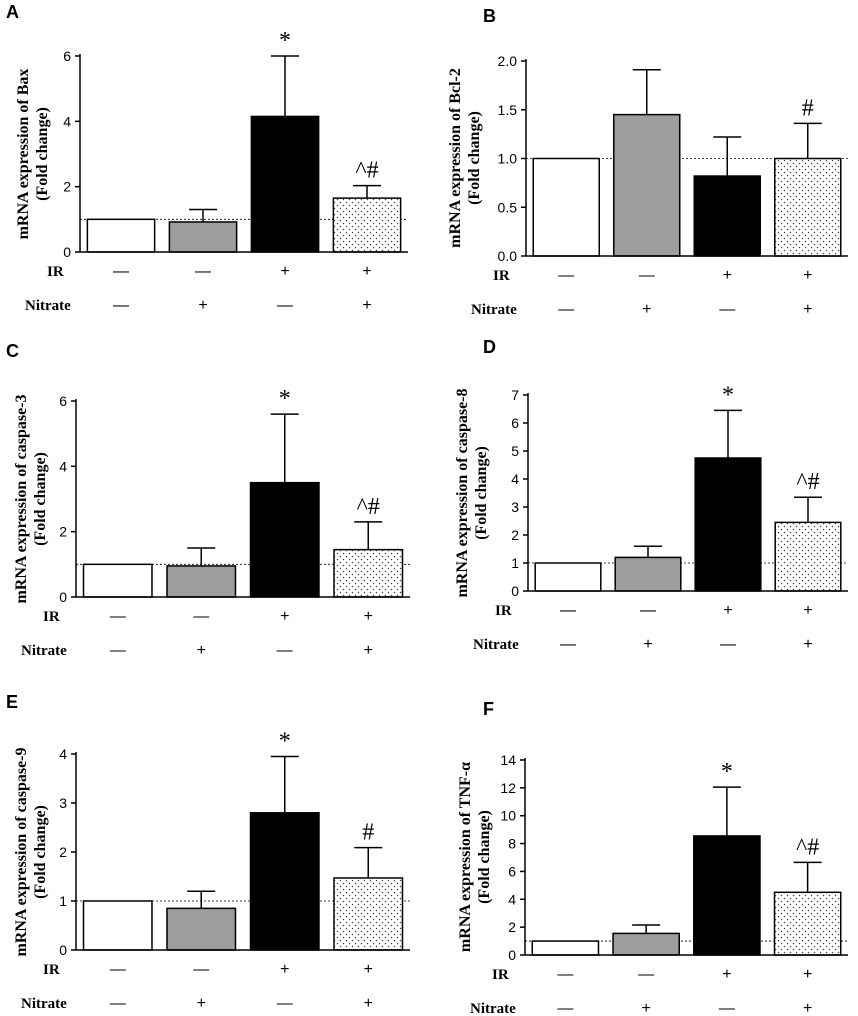  Describe the element at coordinates (508, 256) in the screenshot. I see `y-tick-label: 0.0` at that location.